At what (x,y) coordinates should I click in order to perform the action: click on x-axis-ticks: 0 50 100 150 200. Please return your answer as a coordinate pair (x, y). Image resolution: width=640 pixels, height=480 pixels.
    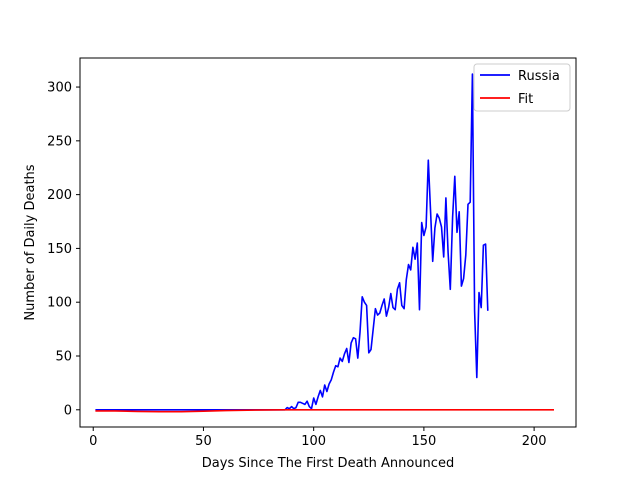
    Looking at the image, I should click on (318, 438).